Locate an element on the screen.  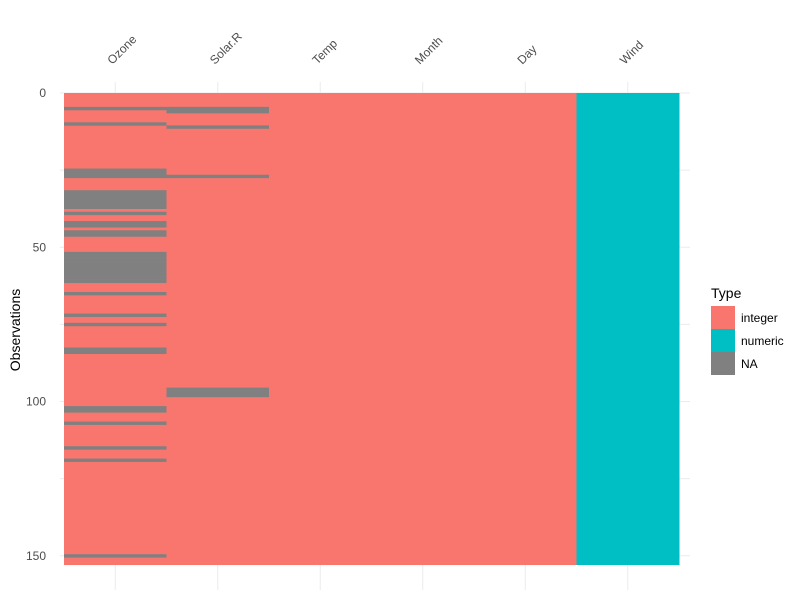
y-tick-label: 150 is located at coordinates (36, 556).